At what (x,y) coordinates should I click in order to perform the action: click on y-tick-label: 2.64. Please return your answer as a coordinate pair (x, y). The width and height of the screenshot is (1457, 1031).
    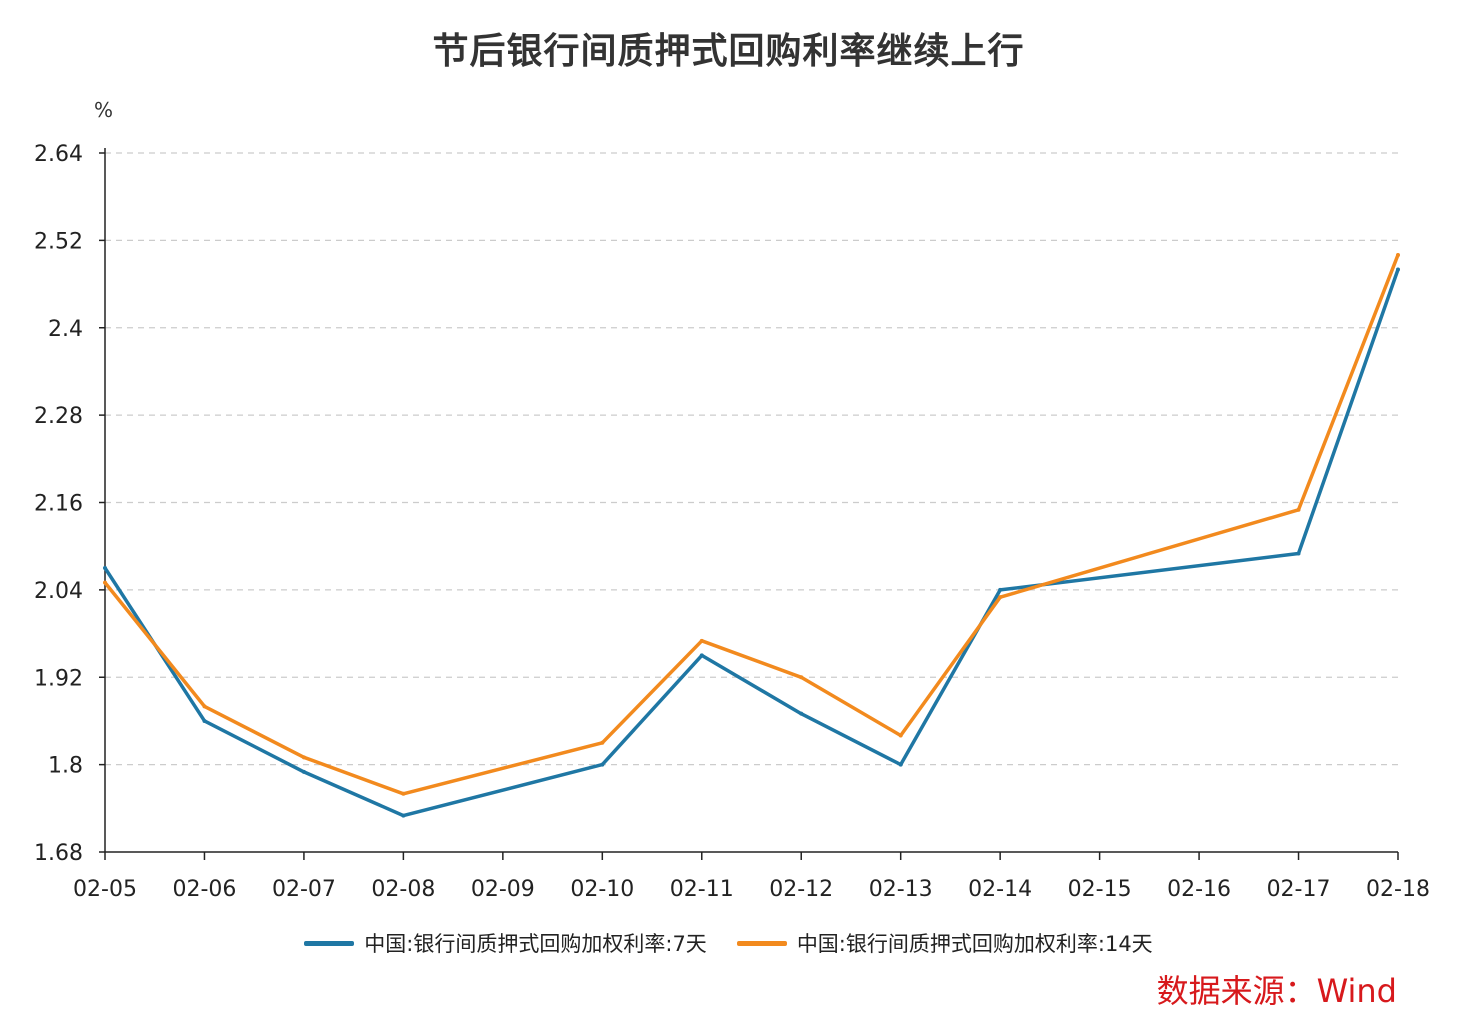
    Looking at the image, I should click on (58, 154).